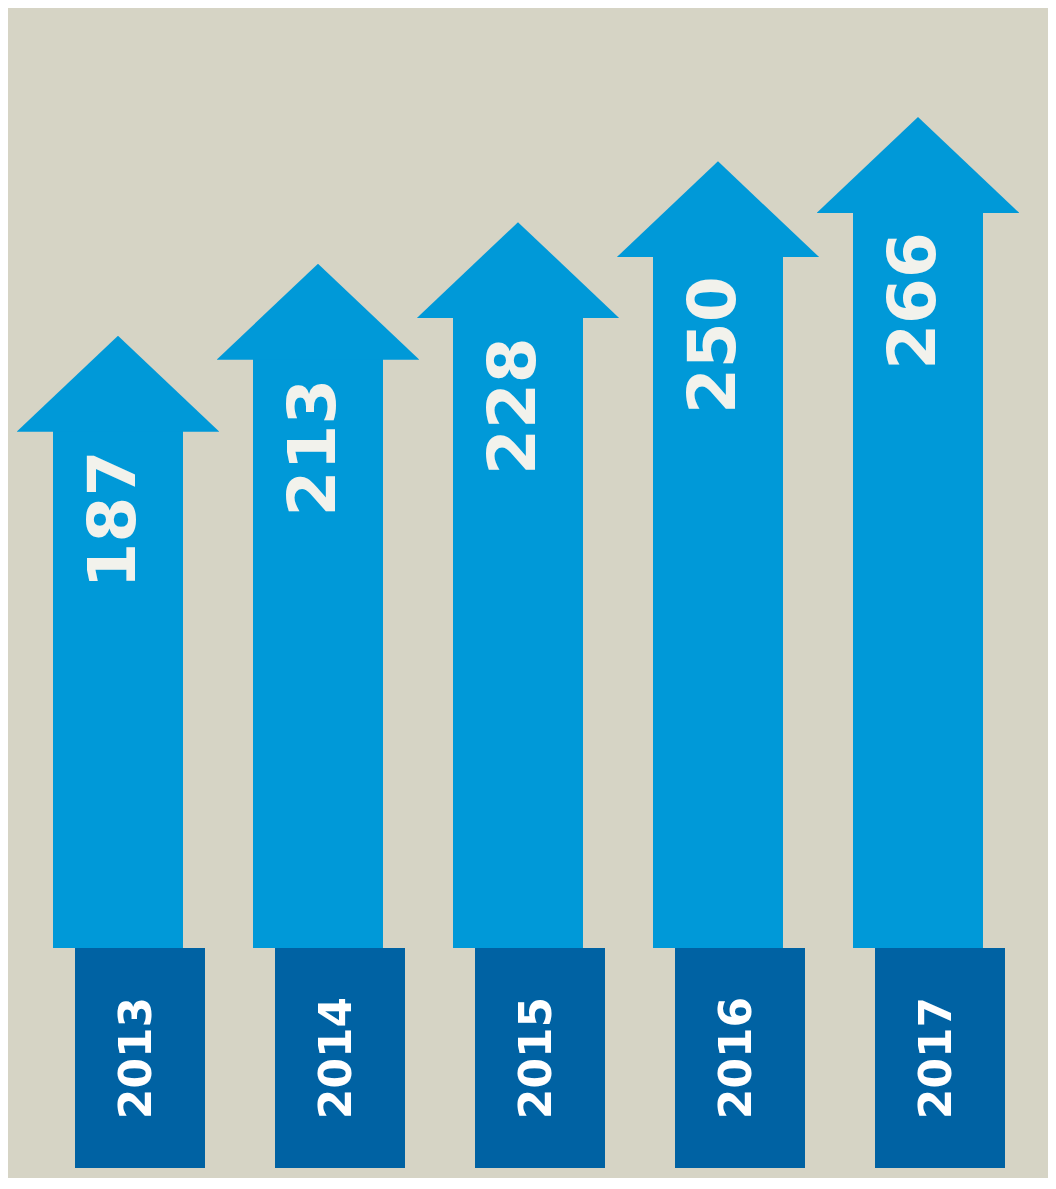  I want to click on data-label: 250, so click(713, 345).